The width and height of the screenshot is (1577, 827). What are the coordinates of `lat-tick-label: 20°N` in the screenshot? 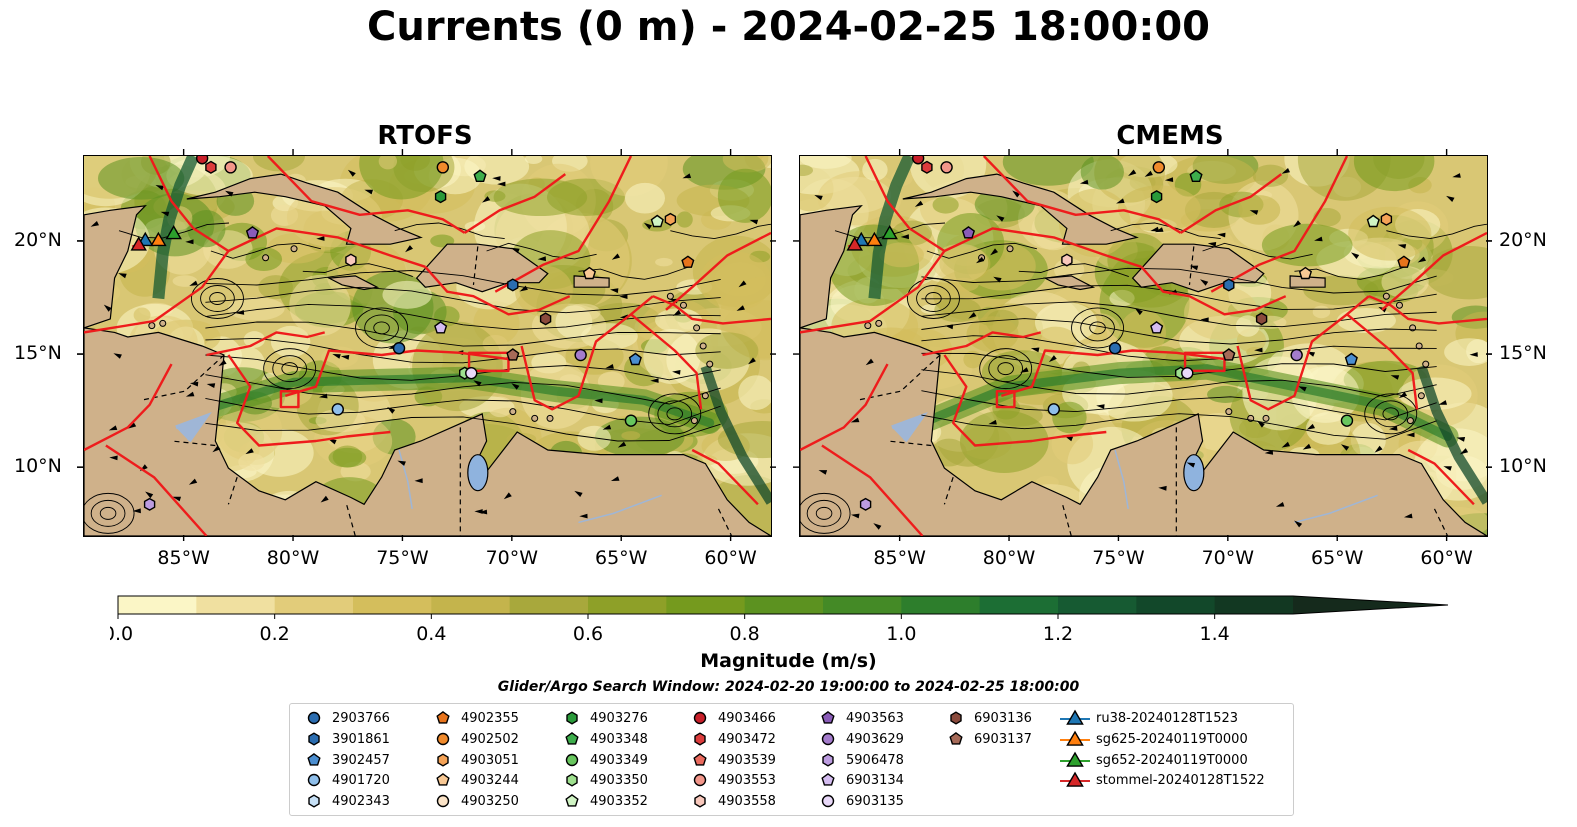 It's located at (1523, 239).